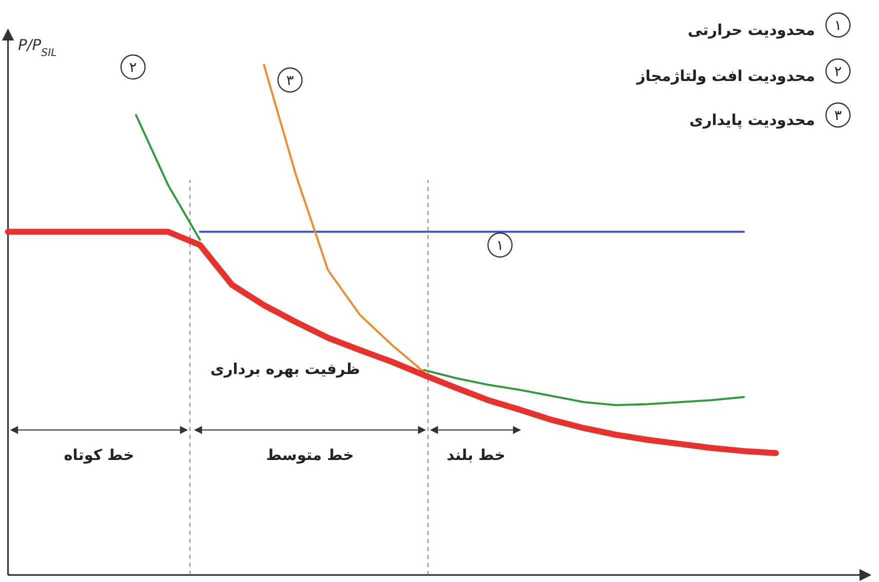 The width and height of the screenshot is (879, 582). What do you see at coordinates (285, 369) in the screenshot?
I see `series-label: ظرفیت بهره برداری` at bounding box center [285, 369].